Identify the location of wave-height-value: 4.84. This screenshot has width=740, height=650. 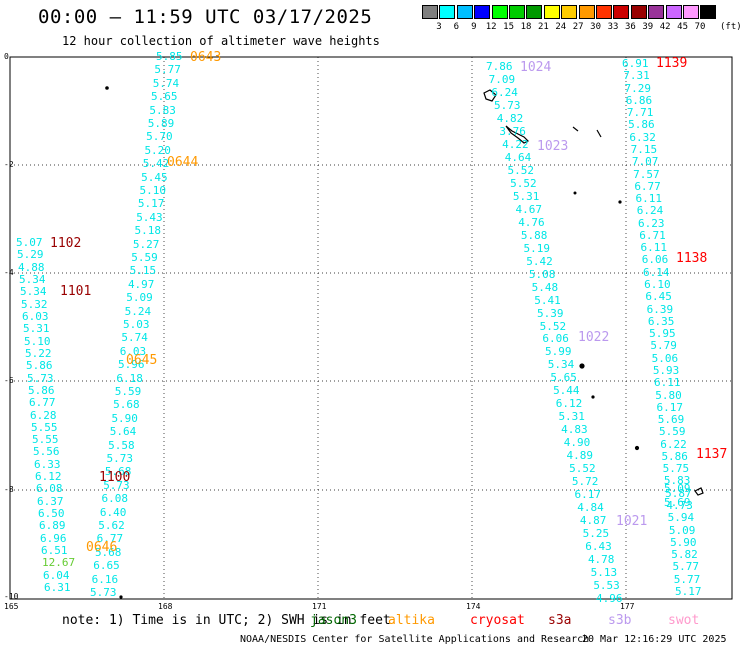
(590, 508).